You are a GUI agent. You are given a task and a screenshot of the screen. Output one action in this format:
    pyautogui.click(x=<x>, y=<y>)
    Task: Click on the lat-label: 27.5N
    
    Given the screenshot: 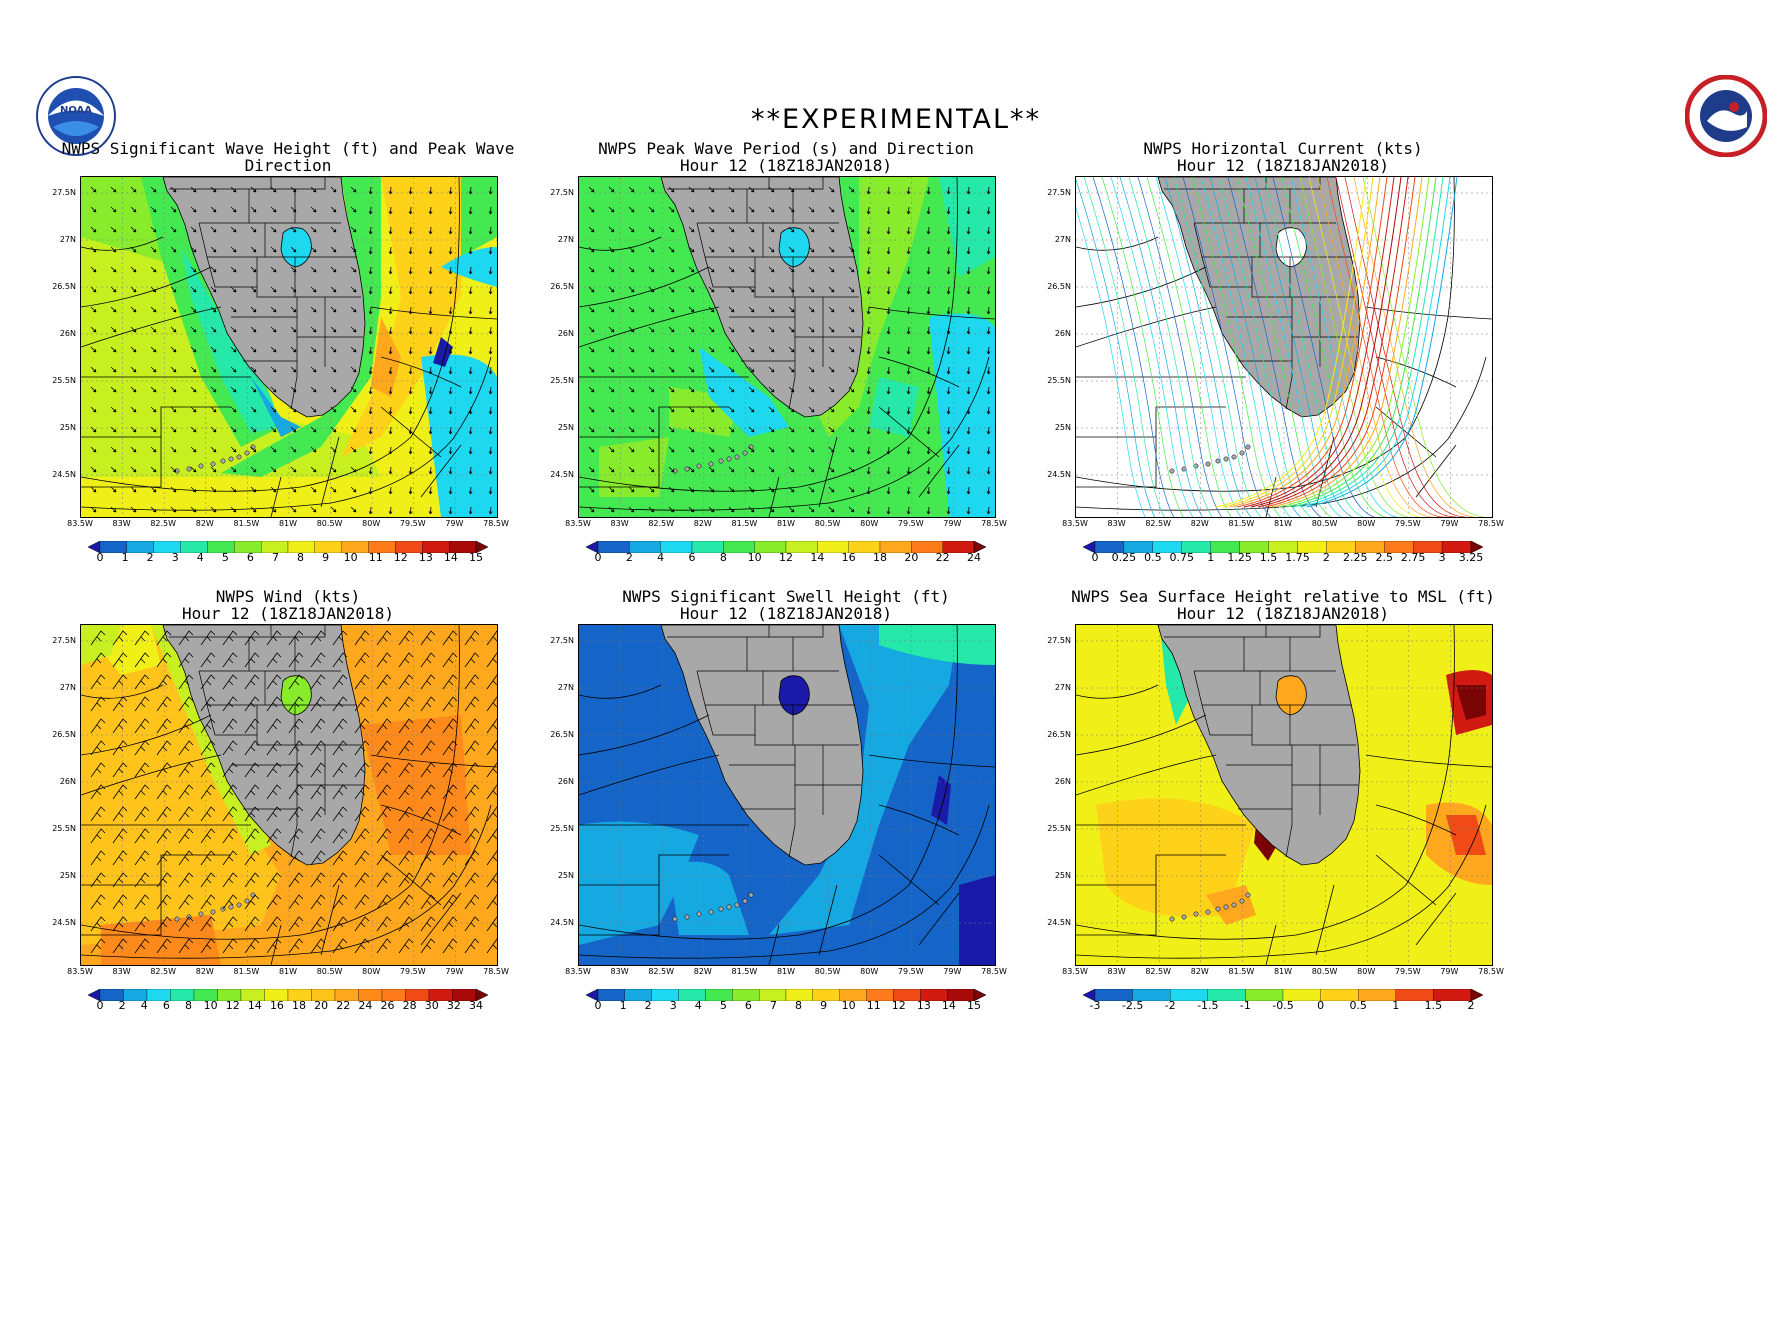 What is the action you would take?
    pyautogui.click(x=562, y=192)
    